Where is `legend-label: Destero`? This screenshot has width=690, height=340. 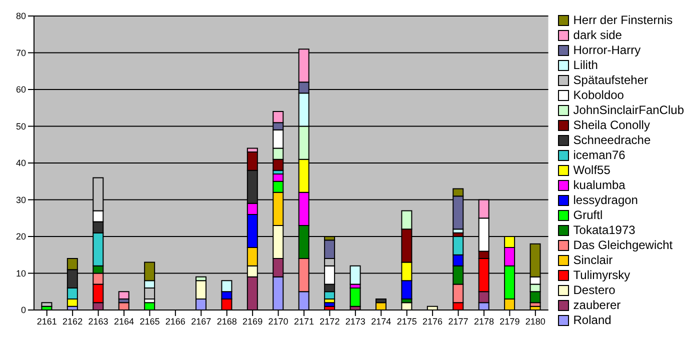 legend-label: Destero is located at coordinates (594, 290).